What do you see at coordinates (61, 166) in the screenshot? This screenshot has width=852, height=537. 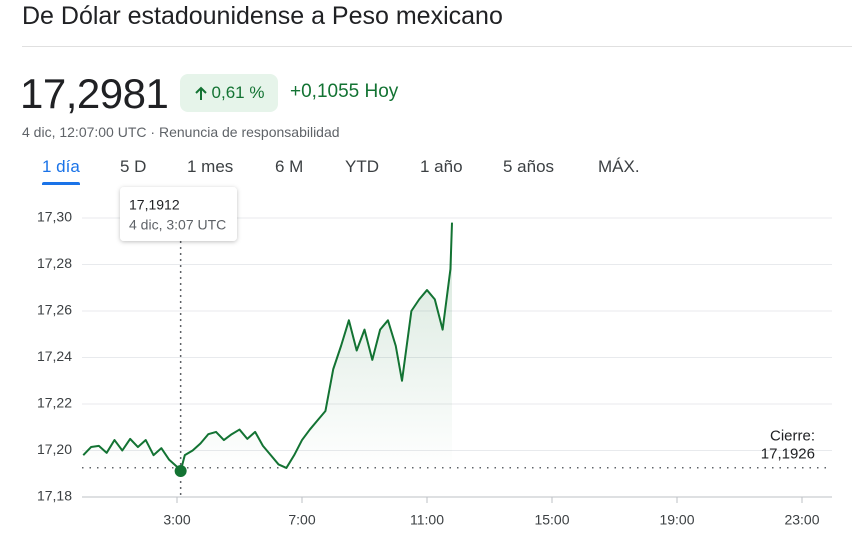 I see `tab: 1 día` at bounding box center [61, 166].